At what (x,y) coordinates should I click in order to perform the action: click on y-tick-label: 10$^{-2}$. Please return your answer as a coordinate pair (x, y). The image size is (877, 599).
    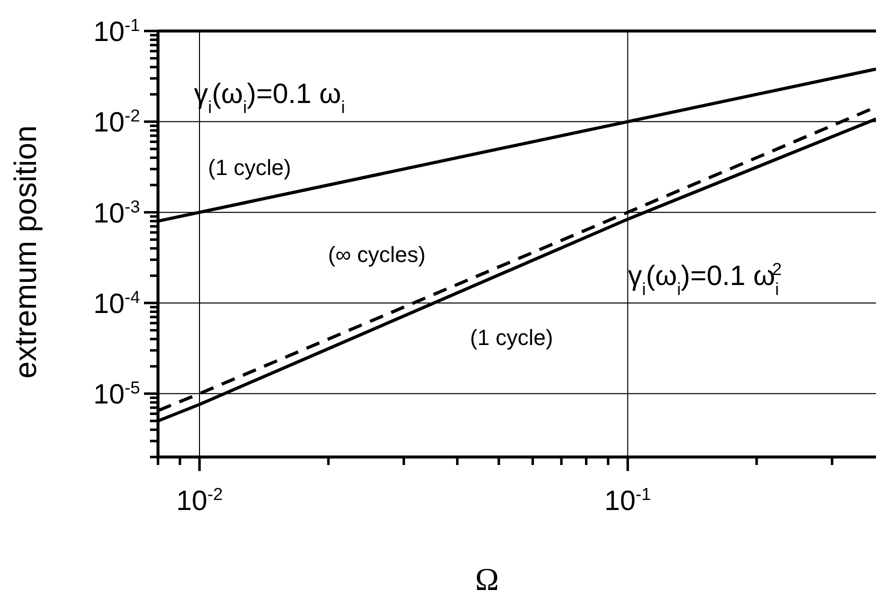
    Looking at the image, I should click on (116, 122).